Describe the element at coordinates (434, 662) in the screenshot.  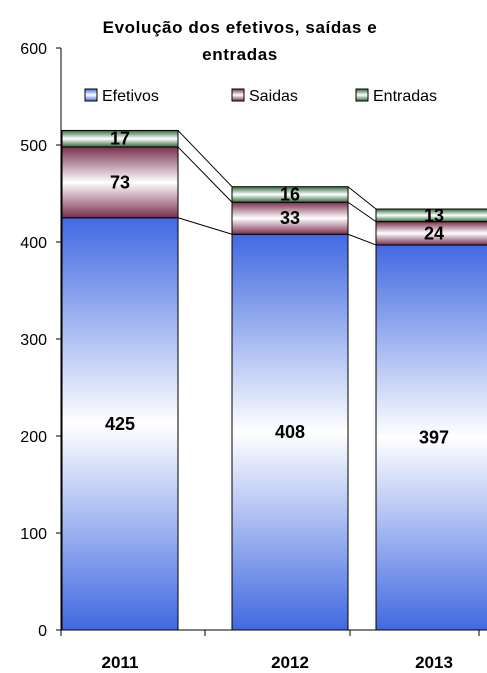
I see `x-tick-label-2013: 2013` at that location.